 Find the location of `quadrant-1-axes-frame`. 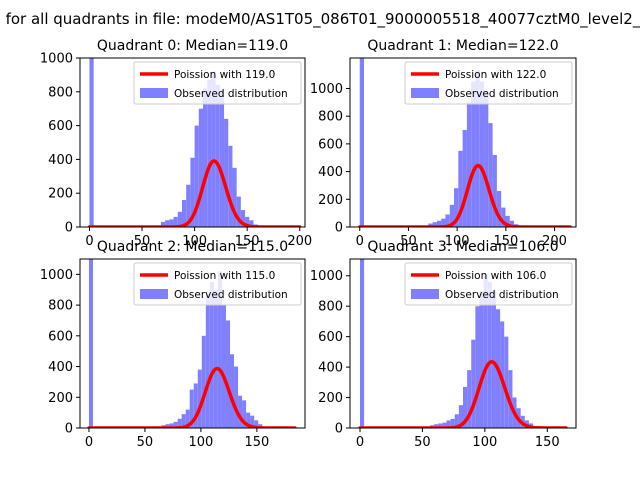

quadrant-1-axes-frame is located at coordinates (463, 142).